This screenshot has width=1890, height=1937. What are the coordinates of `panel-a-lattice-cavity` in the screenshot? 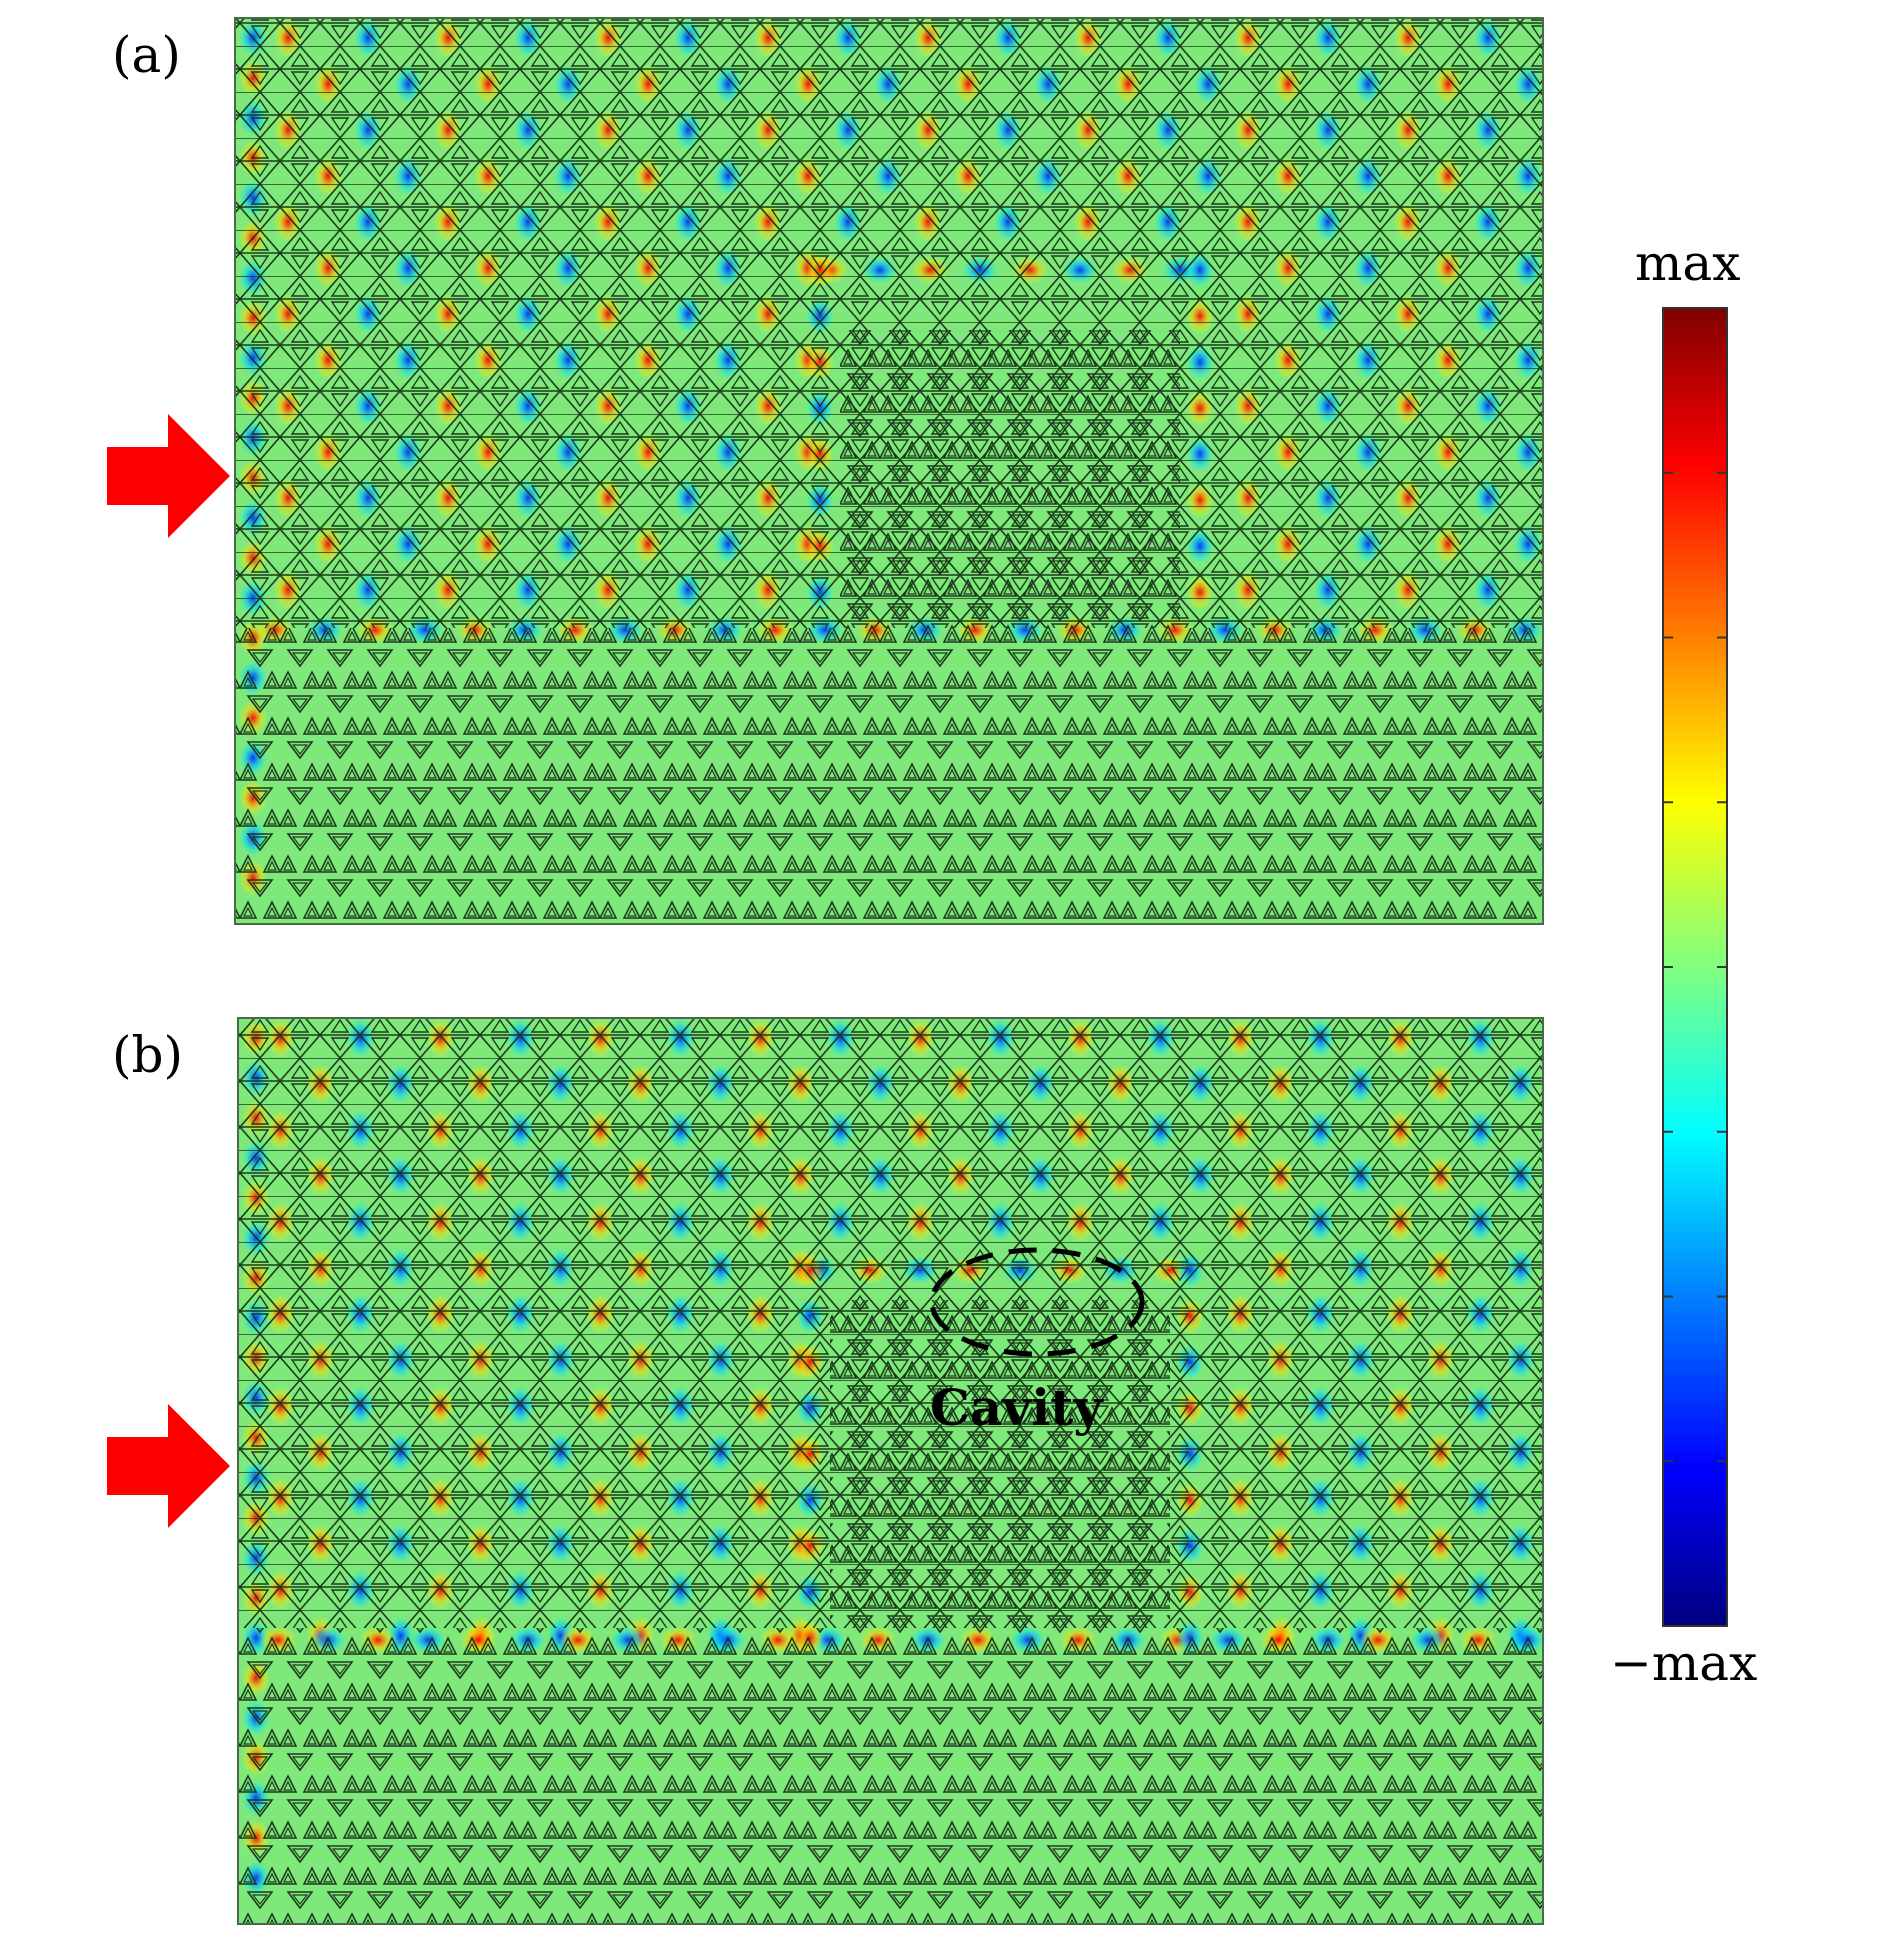 It's located at (1010, 479).